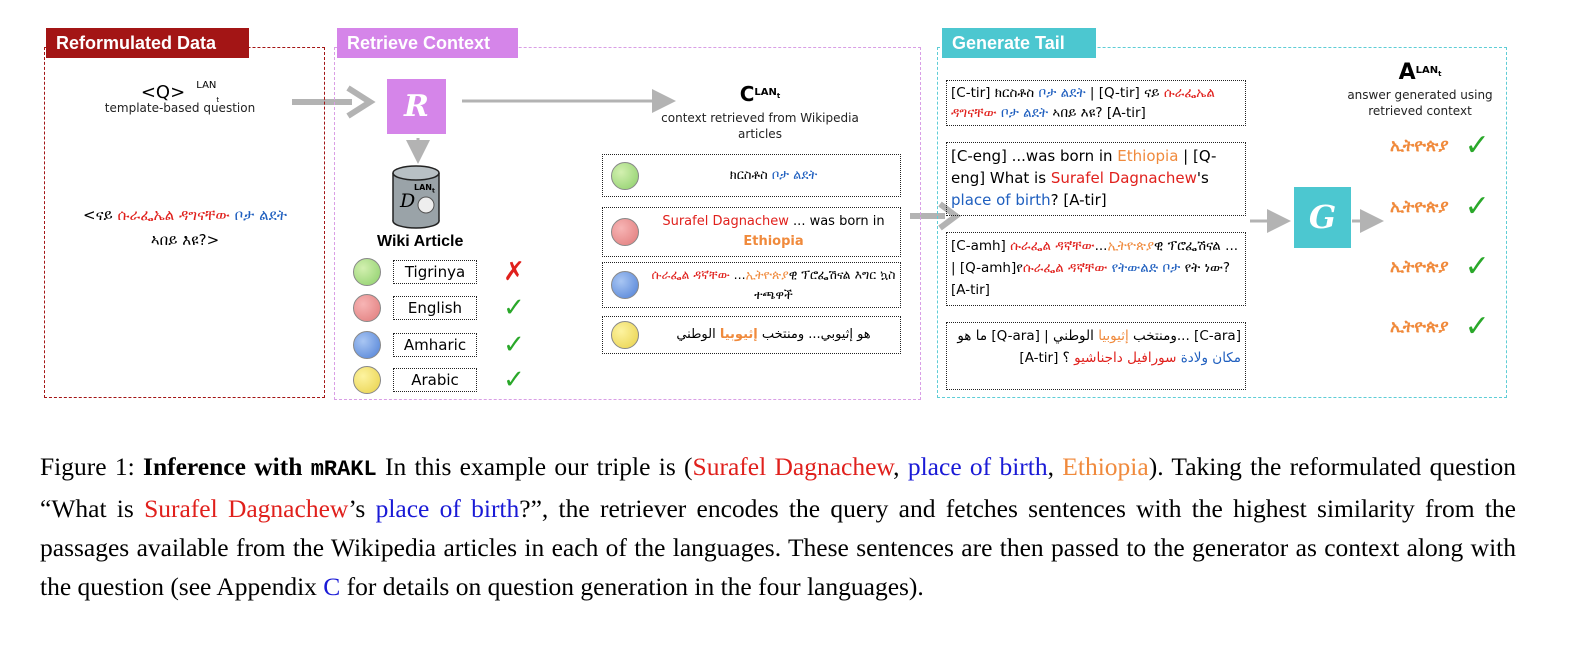 The image size is (1576, 662). What do you see at coordinates (332, 586) in the screenshot?
I see `appendix-link: C` at bounding box center [332, 586].